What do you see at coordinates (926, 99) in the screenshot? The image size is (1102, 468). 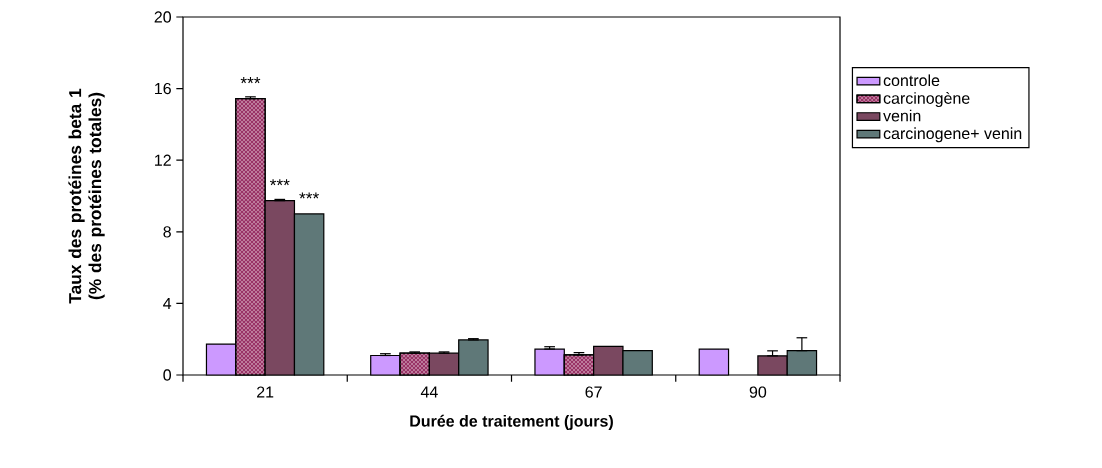 I see `legend-label: carcinogène` at bounding box center [926, 99].